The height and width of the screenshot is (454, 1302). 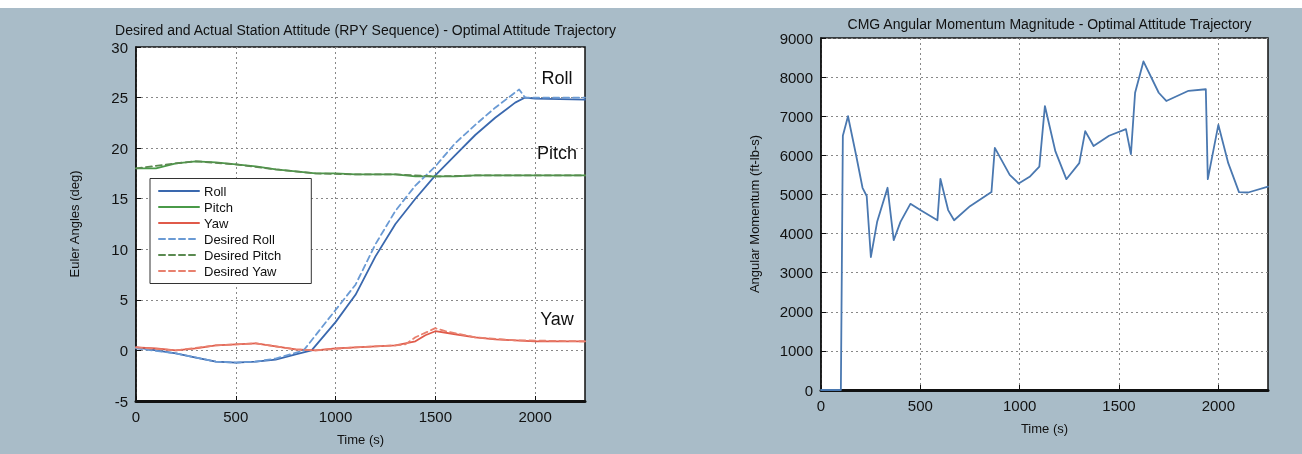 I want to click on annotation: Yaw, so click(x=557, y=319).